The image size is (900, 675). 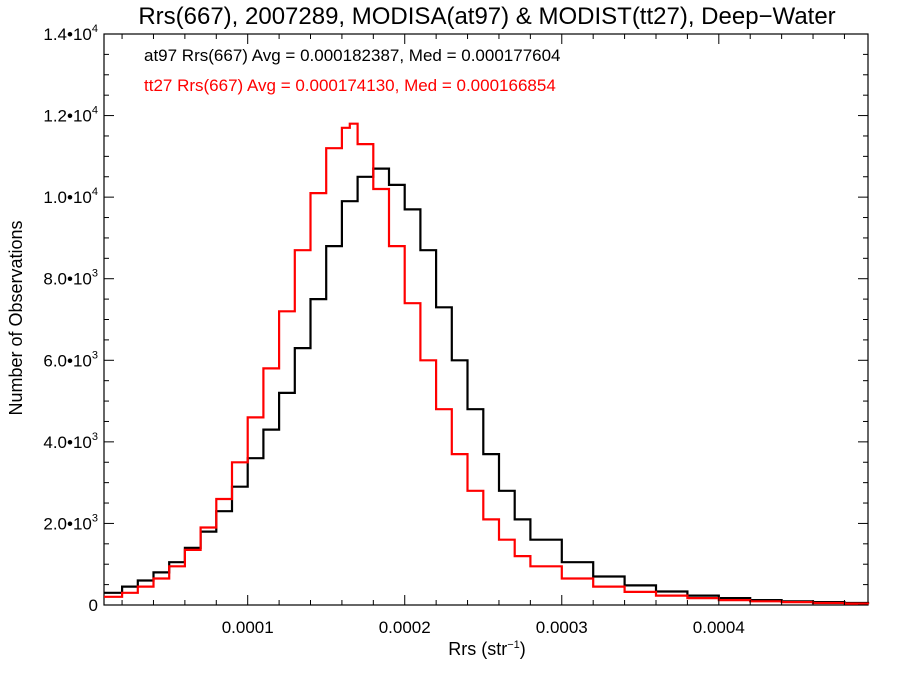 I want to click on y-tick-label: 8.0•103, so click(x=70, y=278).